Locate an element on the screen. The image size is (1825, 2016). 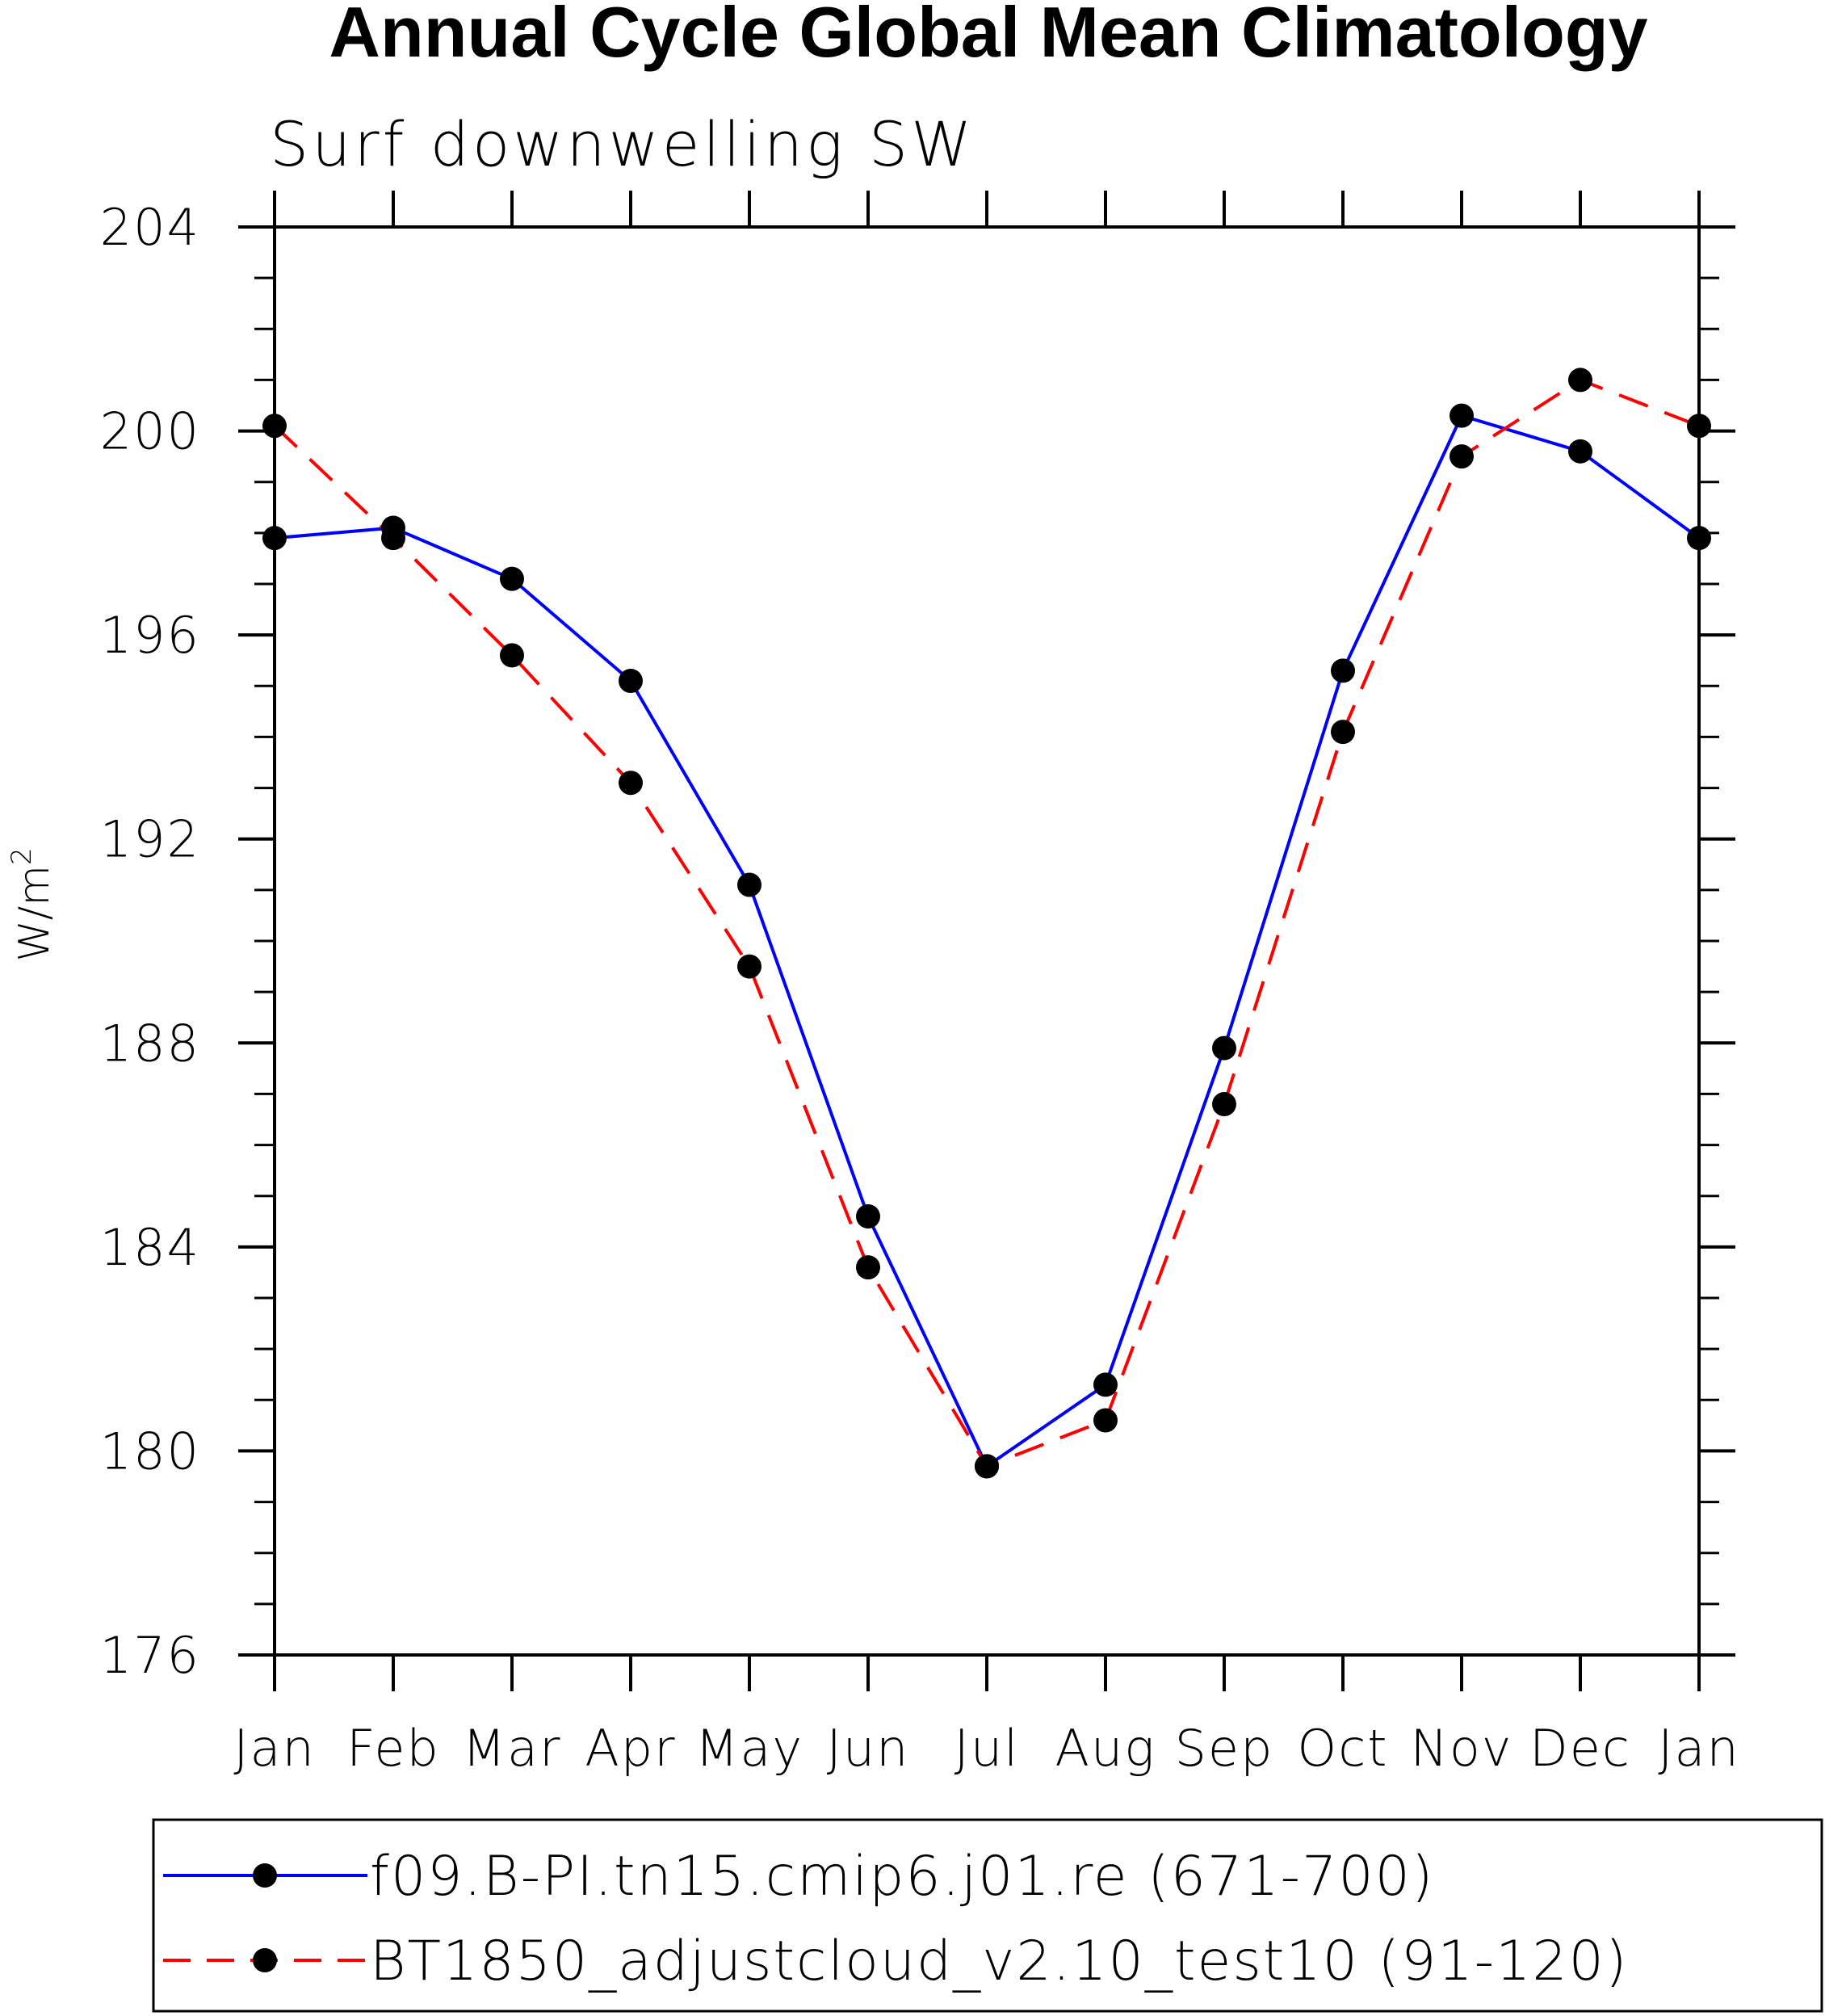
x-tick-label: Oct is located at coordinates (1342, 1748).